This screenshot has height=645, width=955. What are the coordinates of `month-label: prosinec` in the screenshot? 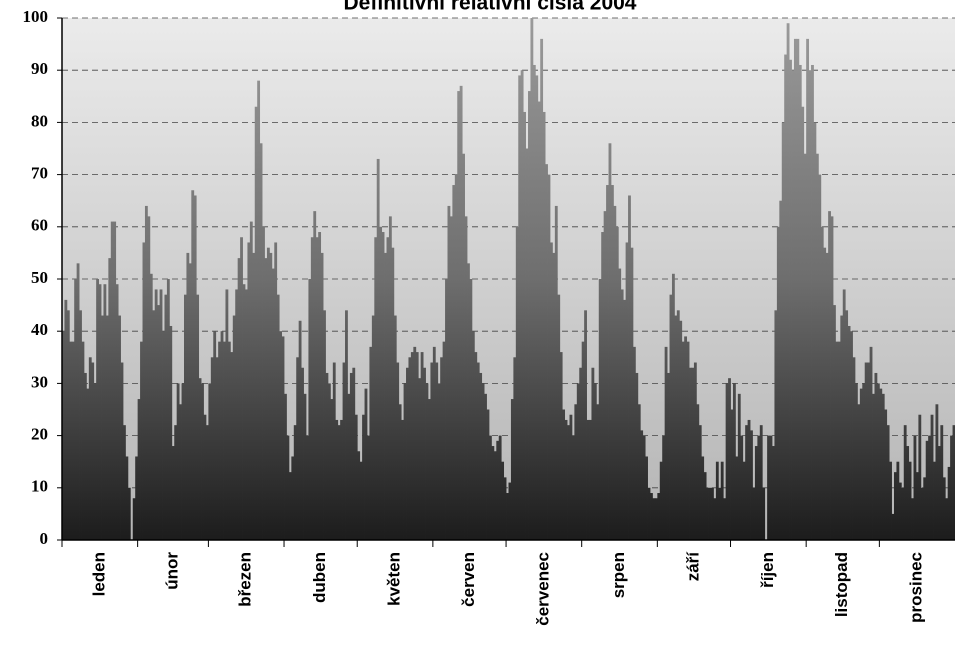 It's located at (916, 587).